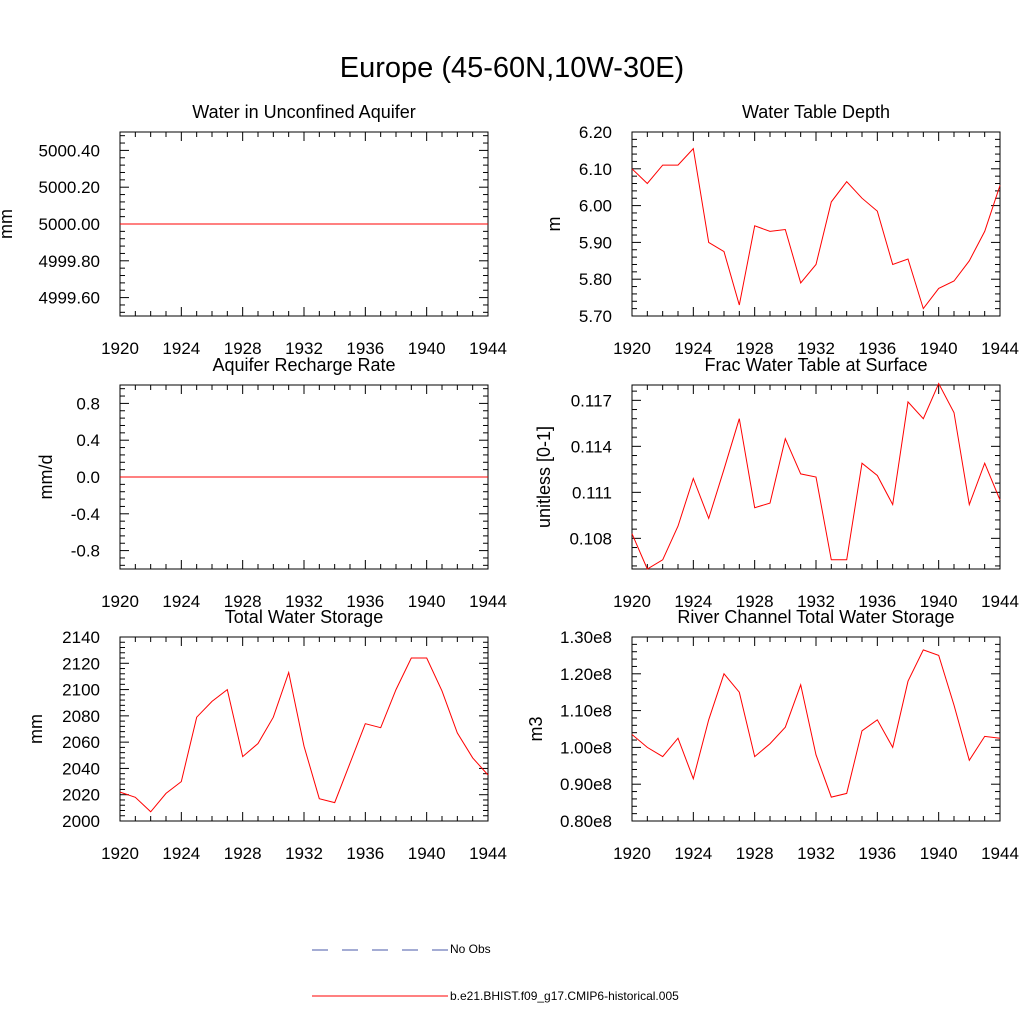 This screenshot has width=1024, height=1024. Describe the element at coordinates (544, 477) in the screenshot. I see `y-axis-label: unitless [0-1]` at that location.